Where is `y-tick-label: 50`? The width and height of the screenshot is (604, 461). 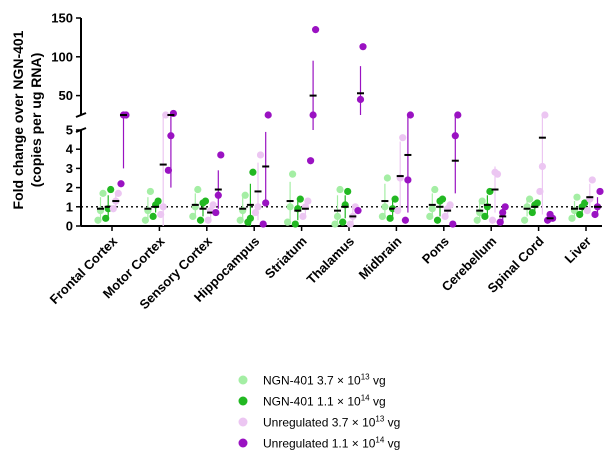 y-tick-label: 50 is located at coordinates (66, 95).